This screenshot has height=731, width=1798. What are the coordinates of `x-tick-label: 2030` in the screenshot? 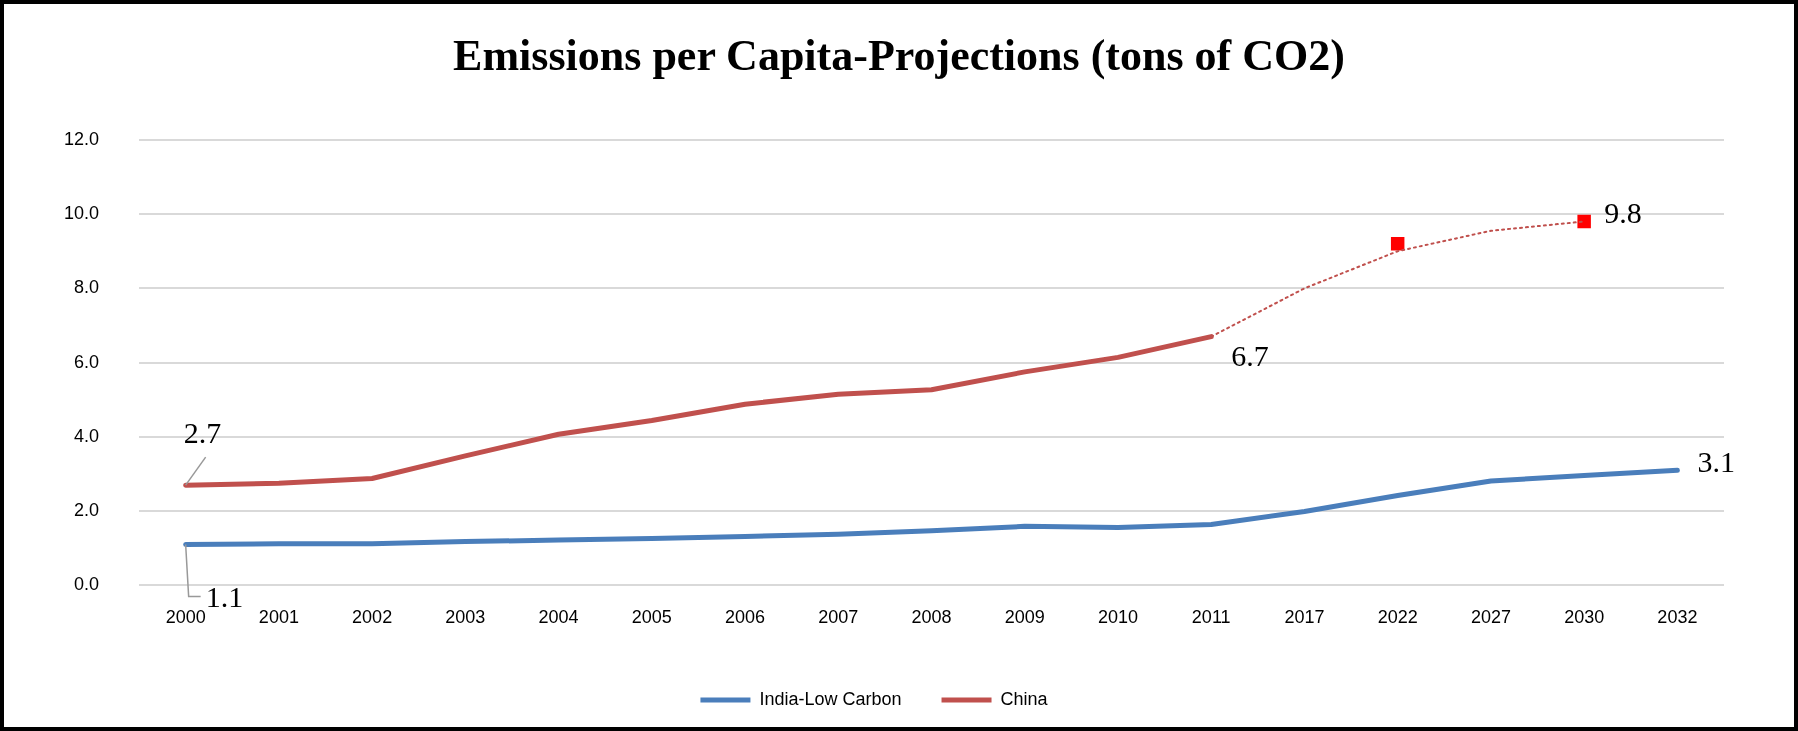 It's located at (1584, 617).